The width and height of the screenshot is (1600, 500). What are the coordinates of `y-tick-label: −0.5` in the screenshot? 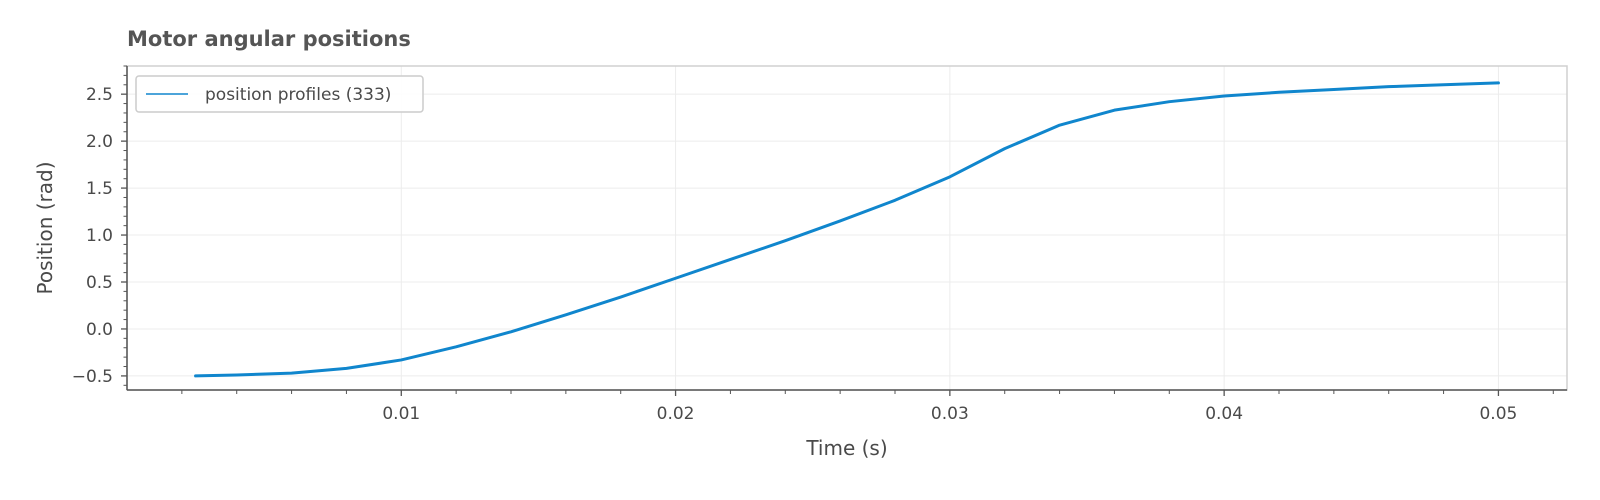 It's located at (92, 377).